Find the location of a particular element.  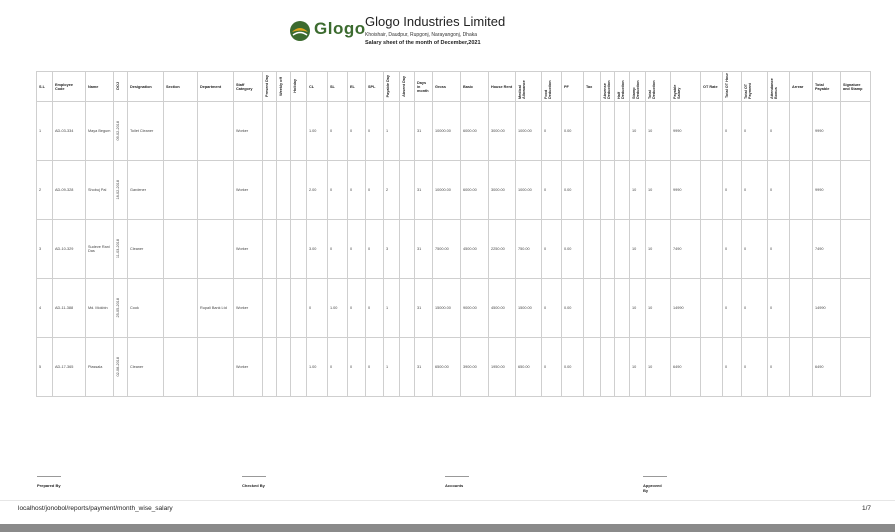

cell-text: 4500.00 is located at coordinates (470, 249).